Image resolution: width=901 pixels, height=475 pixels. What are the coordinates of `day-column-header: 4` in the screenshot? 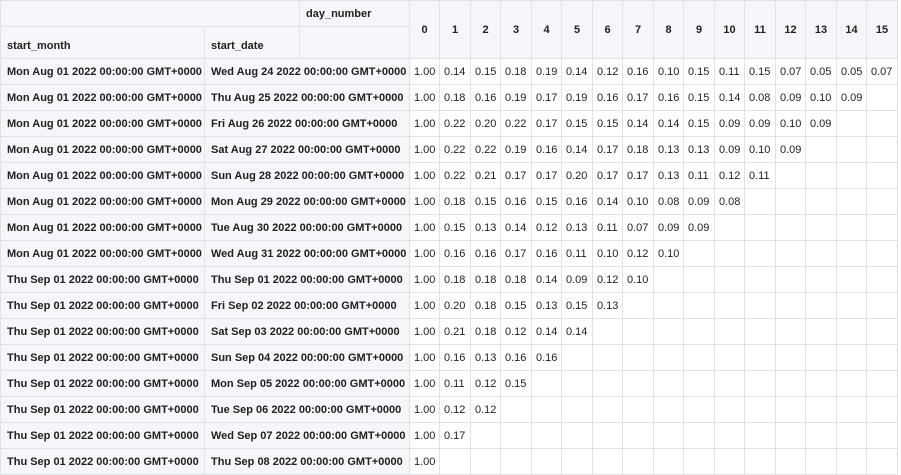 It's located at (546, 29).